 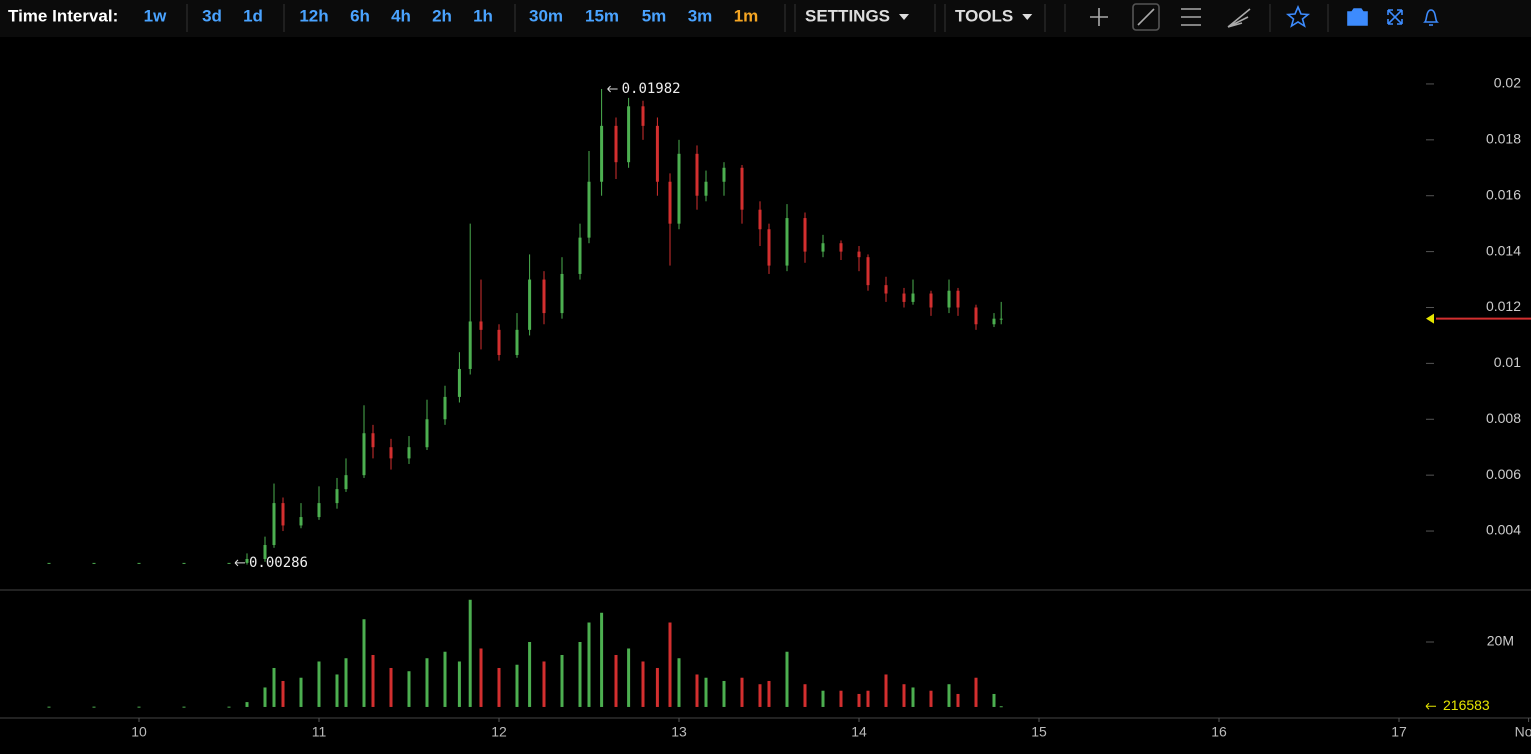 What do you see at coordinates (602, 15) in the screenshot?
I see `interval-button: 15m` at bounding box center [602, 15].